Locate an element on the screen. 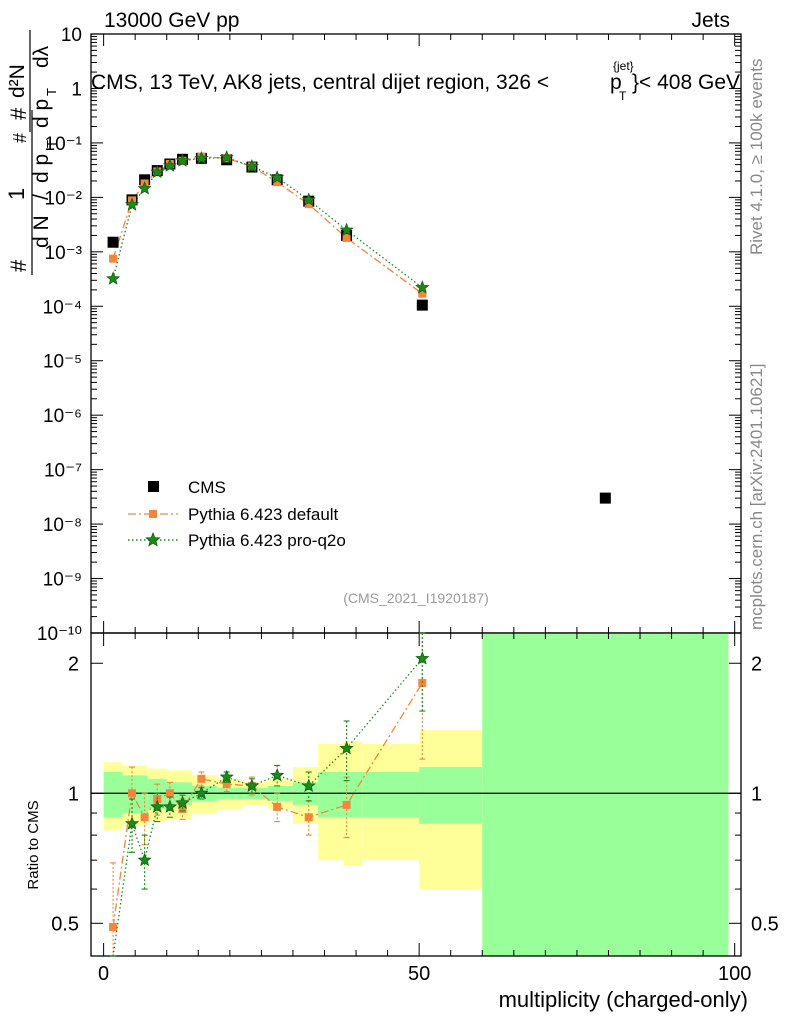 The height and width of the screenshot is (1024, 786). main-y-tick-label: 1 is located at coordinates (76, 89).